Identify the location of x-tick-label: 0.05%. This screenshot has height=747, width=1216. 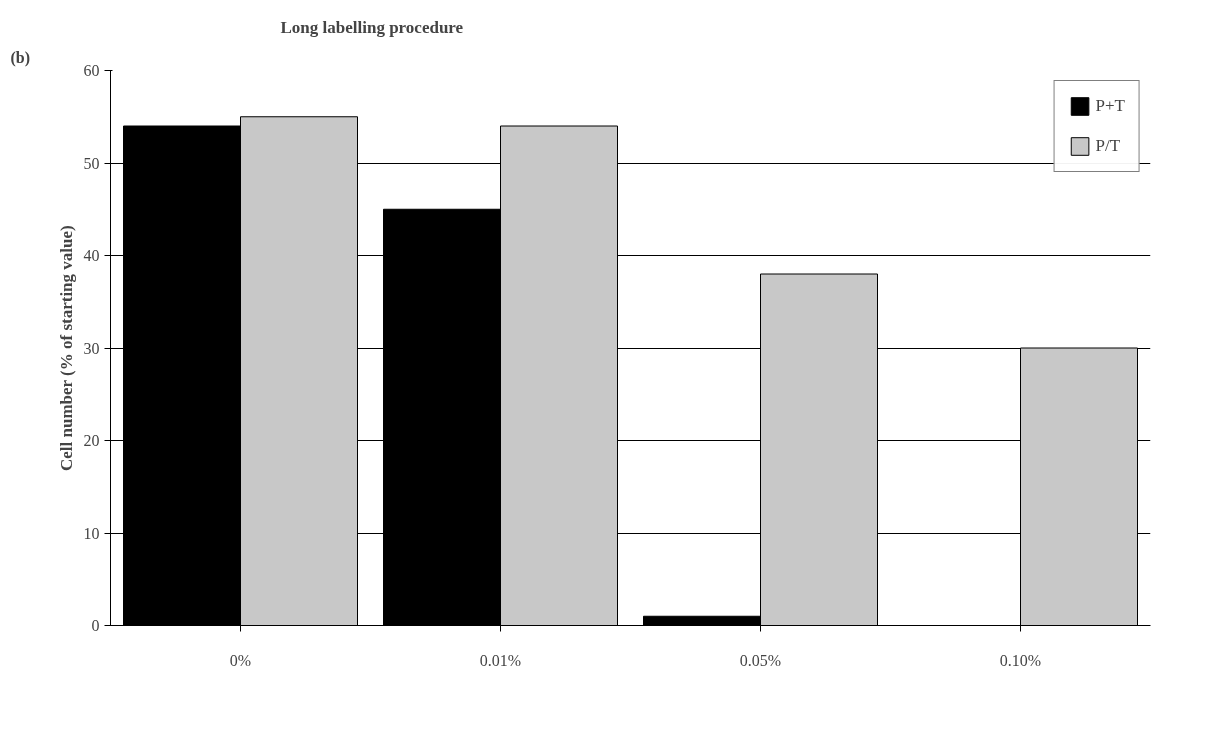
(760, 660).